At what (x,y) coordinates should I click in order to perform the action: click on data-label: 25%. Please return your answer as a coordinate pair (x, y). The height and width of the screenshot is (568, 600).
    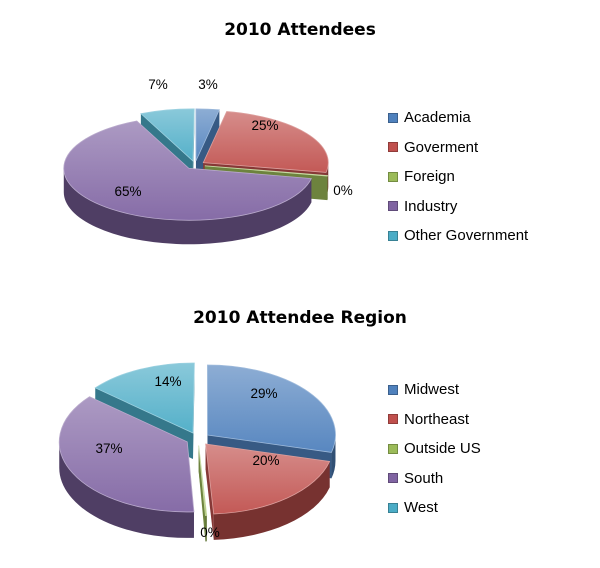
    Looking at the image, I should click on (264, 125).